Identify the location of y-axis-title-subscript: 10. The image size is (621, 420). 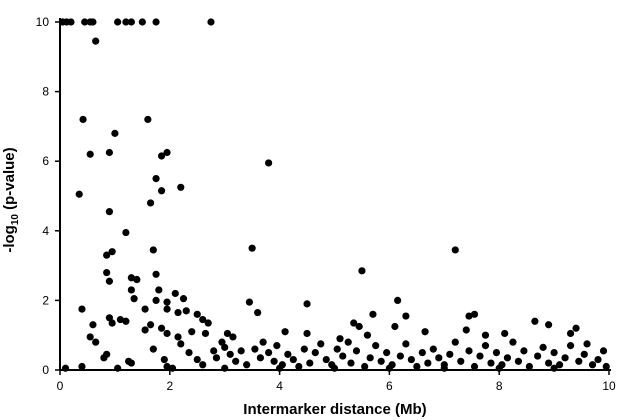
(15, 220).